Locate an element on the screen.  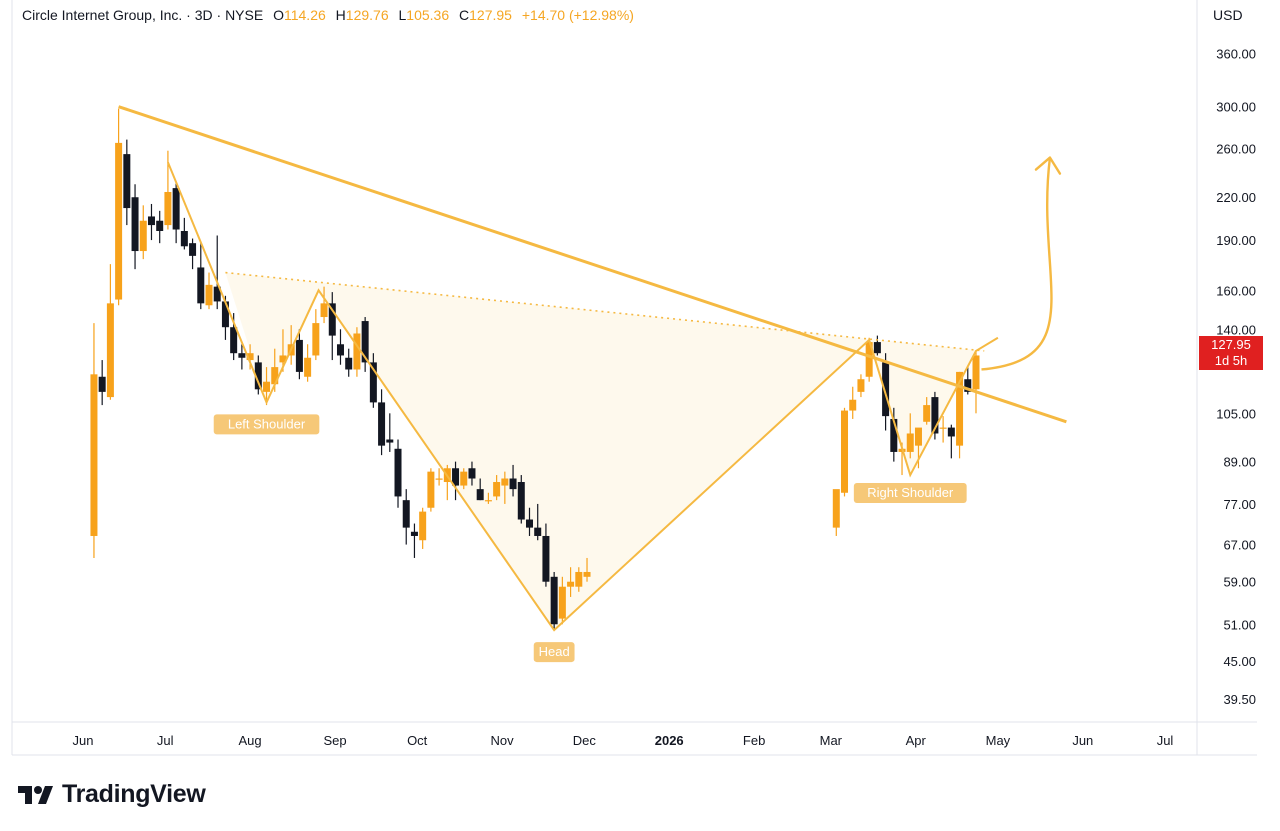
pattern-label-text: Head is located at coordinates (554, 651).